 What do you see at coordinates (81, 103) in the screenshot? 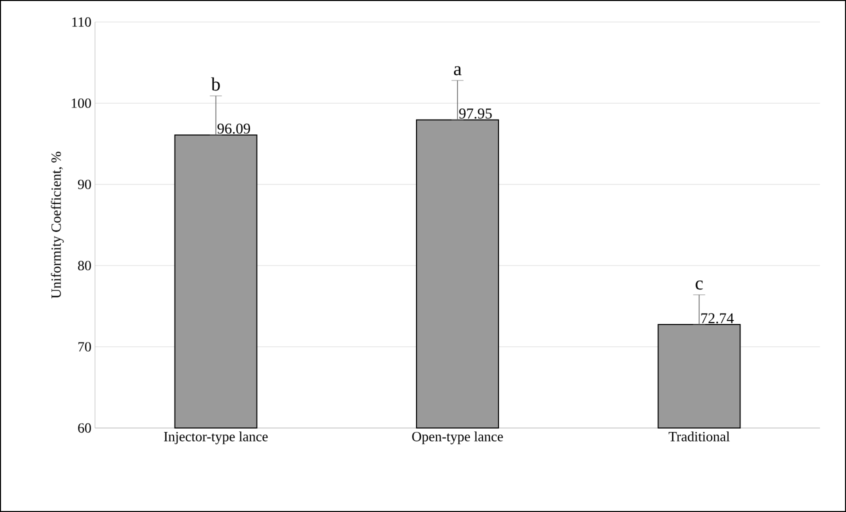
I see `y-tick-label: 100` at bounding box center [81, 103].